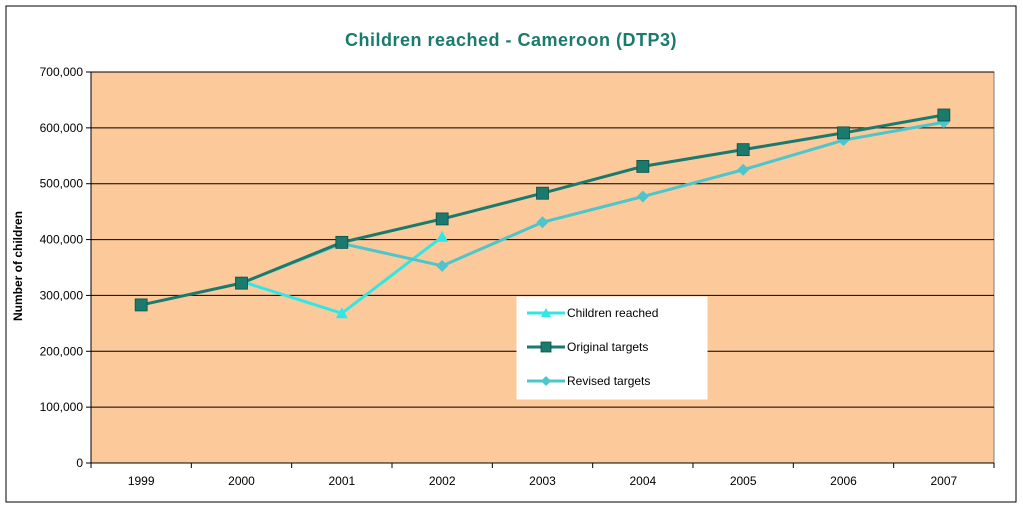 This screenshot has width=1023, height=508. What do you see at coordinates (612, 313) in the screenshot?
I see `legend-label-children-reached: Children reached` at bounding box center [612, 313].